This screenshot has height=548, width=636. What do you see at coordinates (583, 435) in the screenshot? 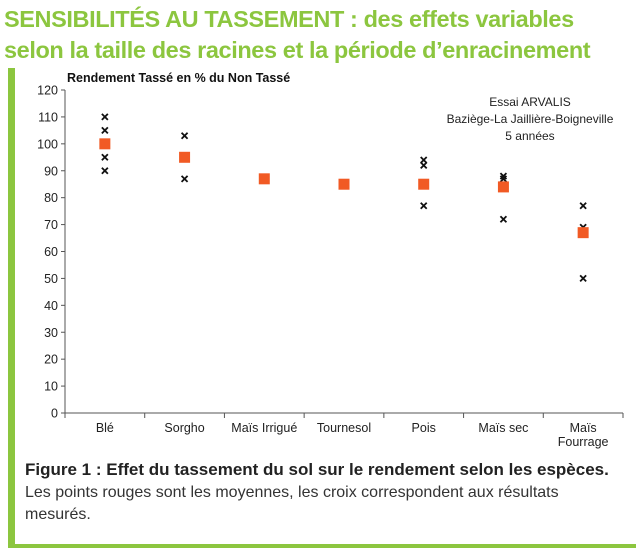
I see `x-tick-label: Maïs Fourrage` at bounding box center [583, 435].